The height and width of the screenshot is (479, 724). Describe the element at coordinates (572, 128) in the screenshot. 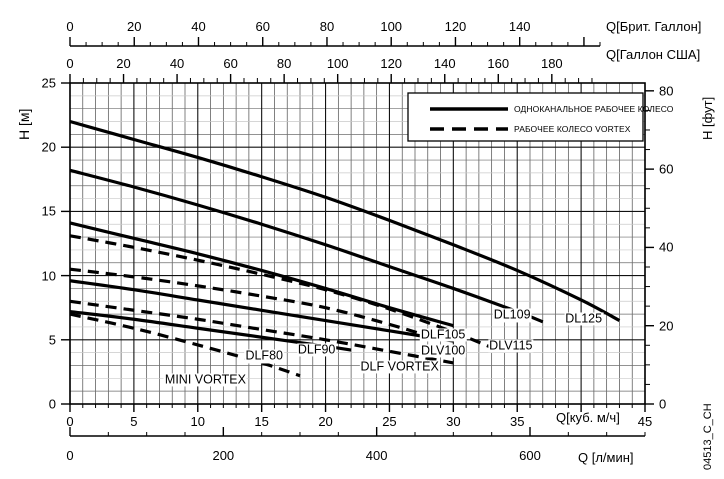

I see `legend-label-1: РАБОЧЕЕ КОЛЕСО VORTEX` at that location.